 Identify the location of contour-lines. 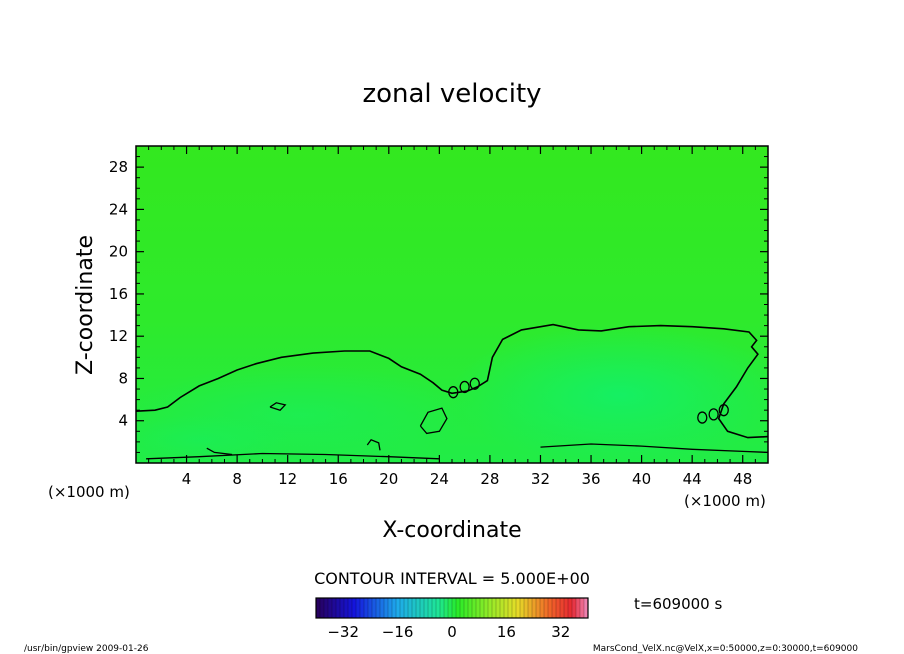
(452, 391).